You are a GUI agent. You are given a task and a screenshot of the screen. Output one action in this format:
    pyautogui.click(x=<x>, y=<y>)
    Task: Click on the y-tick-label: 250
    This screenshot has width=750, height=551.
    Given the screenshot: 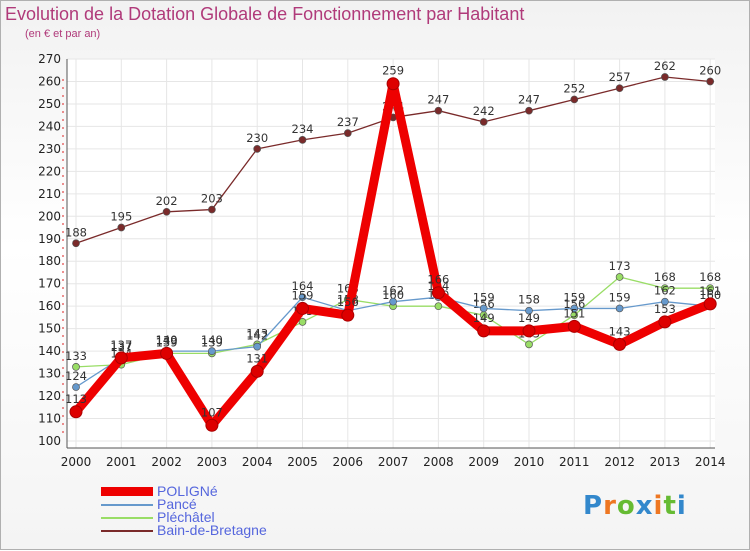 What is the action you would take?
    pyautogui.click(x=49, y=104)
    